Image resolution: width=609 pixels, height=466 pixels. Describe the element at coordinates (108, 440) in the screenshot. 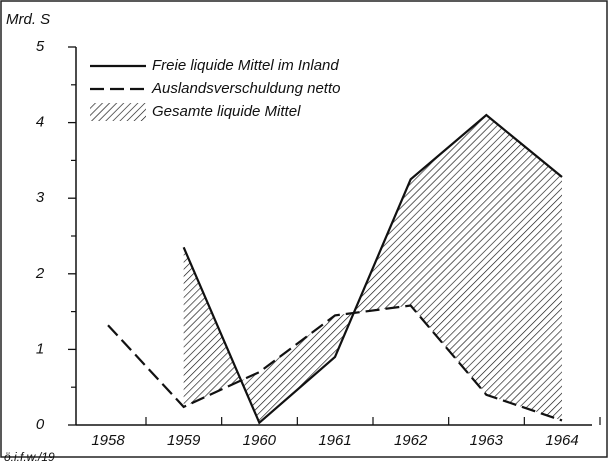

I see `x-tick-label: 1958` at that location.